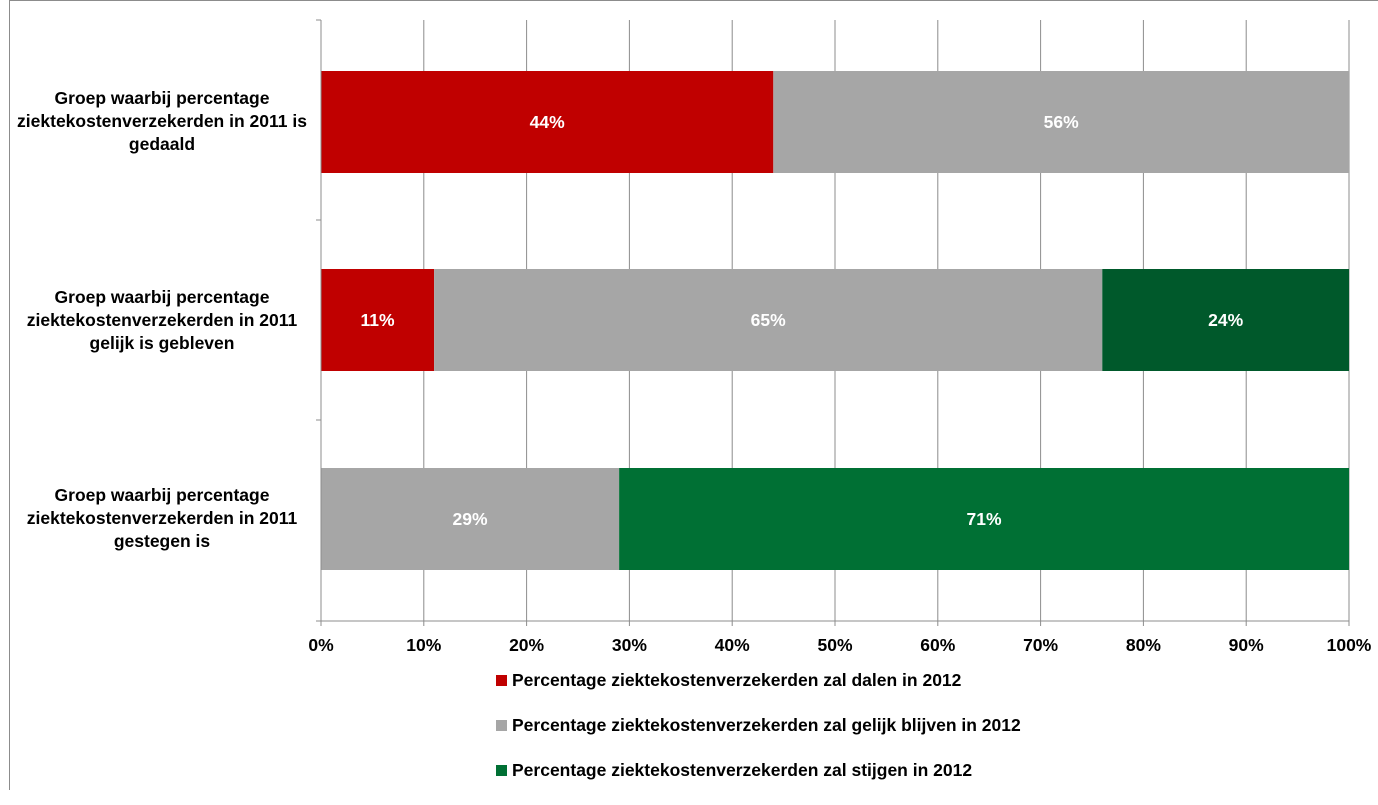 The image size is (1378, 805). I want to click on data-label: 11%, so click(378, 320).